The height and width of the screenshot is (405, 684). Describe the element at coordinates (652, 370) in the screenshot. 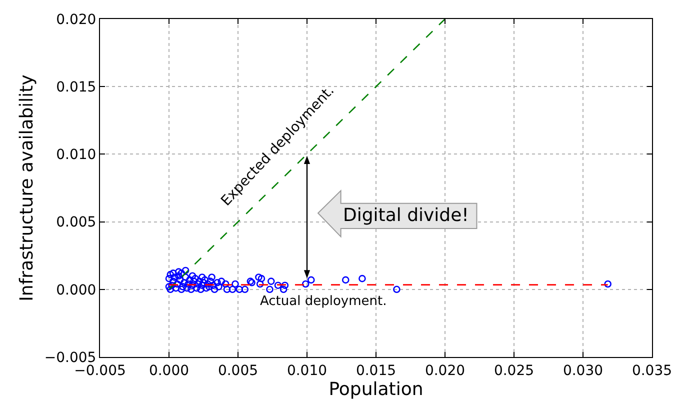

I see `x-tick-label: 0.035` at that location.